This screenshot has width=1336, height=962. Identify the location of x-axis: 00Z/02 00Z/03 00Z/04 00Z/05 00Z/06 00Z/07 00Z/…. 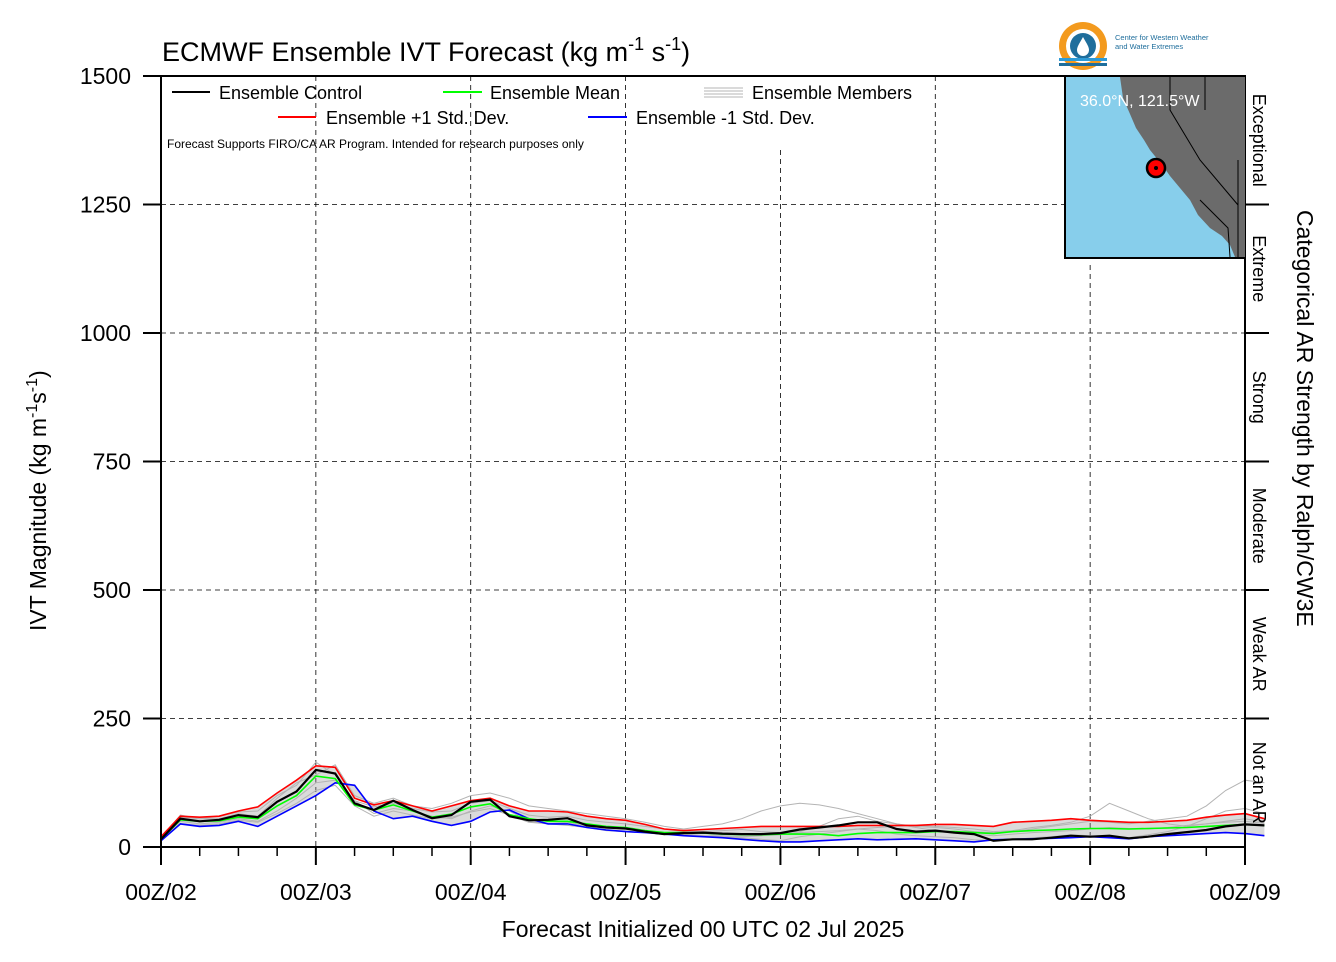
(703, 876).